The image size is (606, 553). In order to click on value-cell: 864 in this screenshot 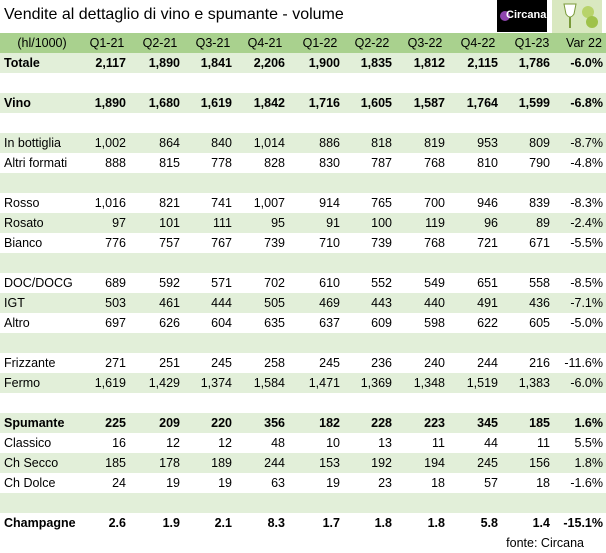, I will do `click(169, 143)`.